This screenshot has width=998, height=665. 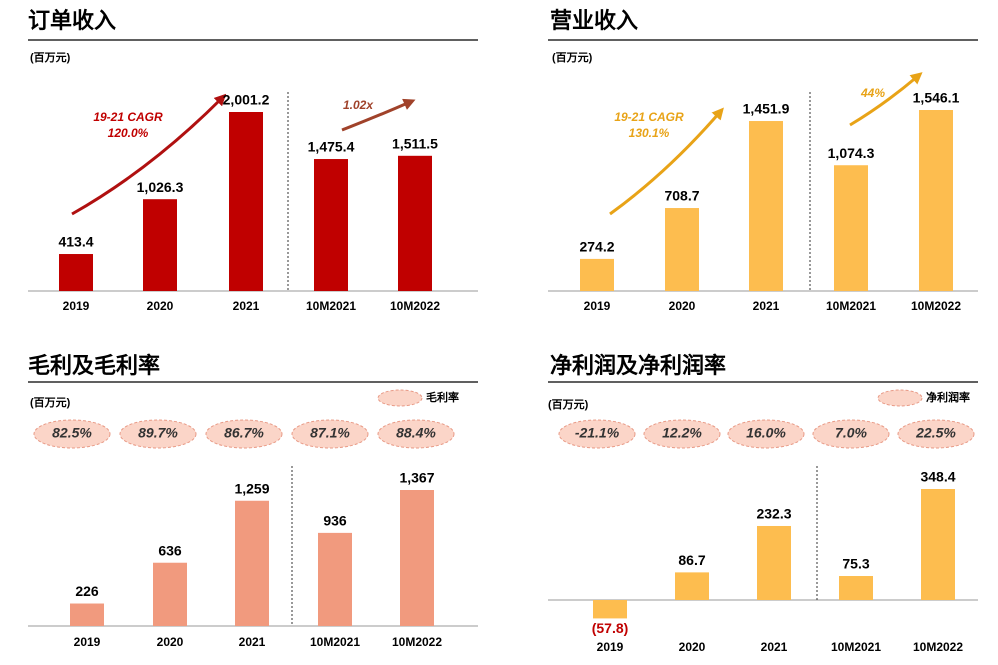 I want to click on margin-label: 12.2%, so click(x=682, y=433).